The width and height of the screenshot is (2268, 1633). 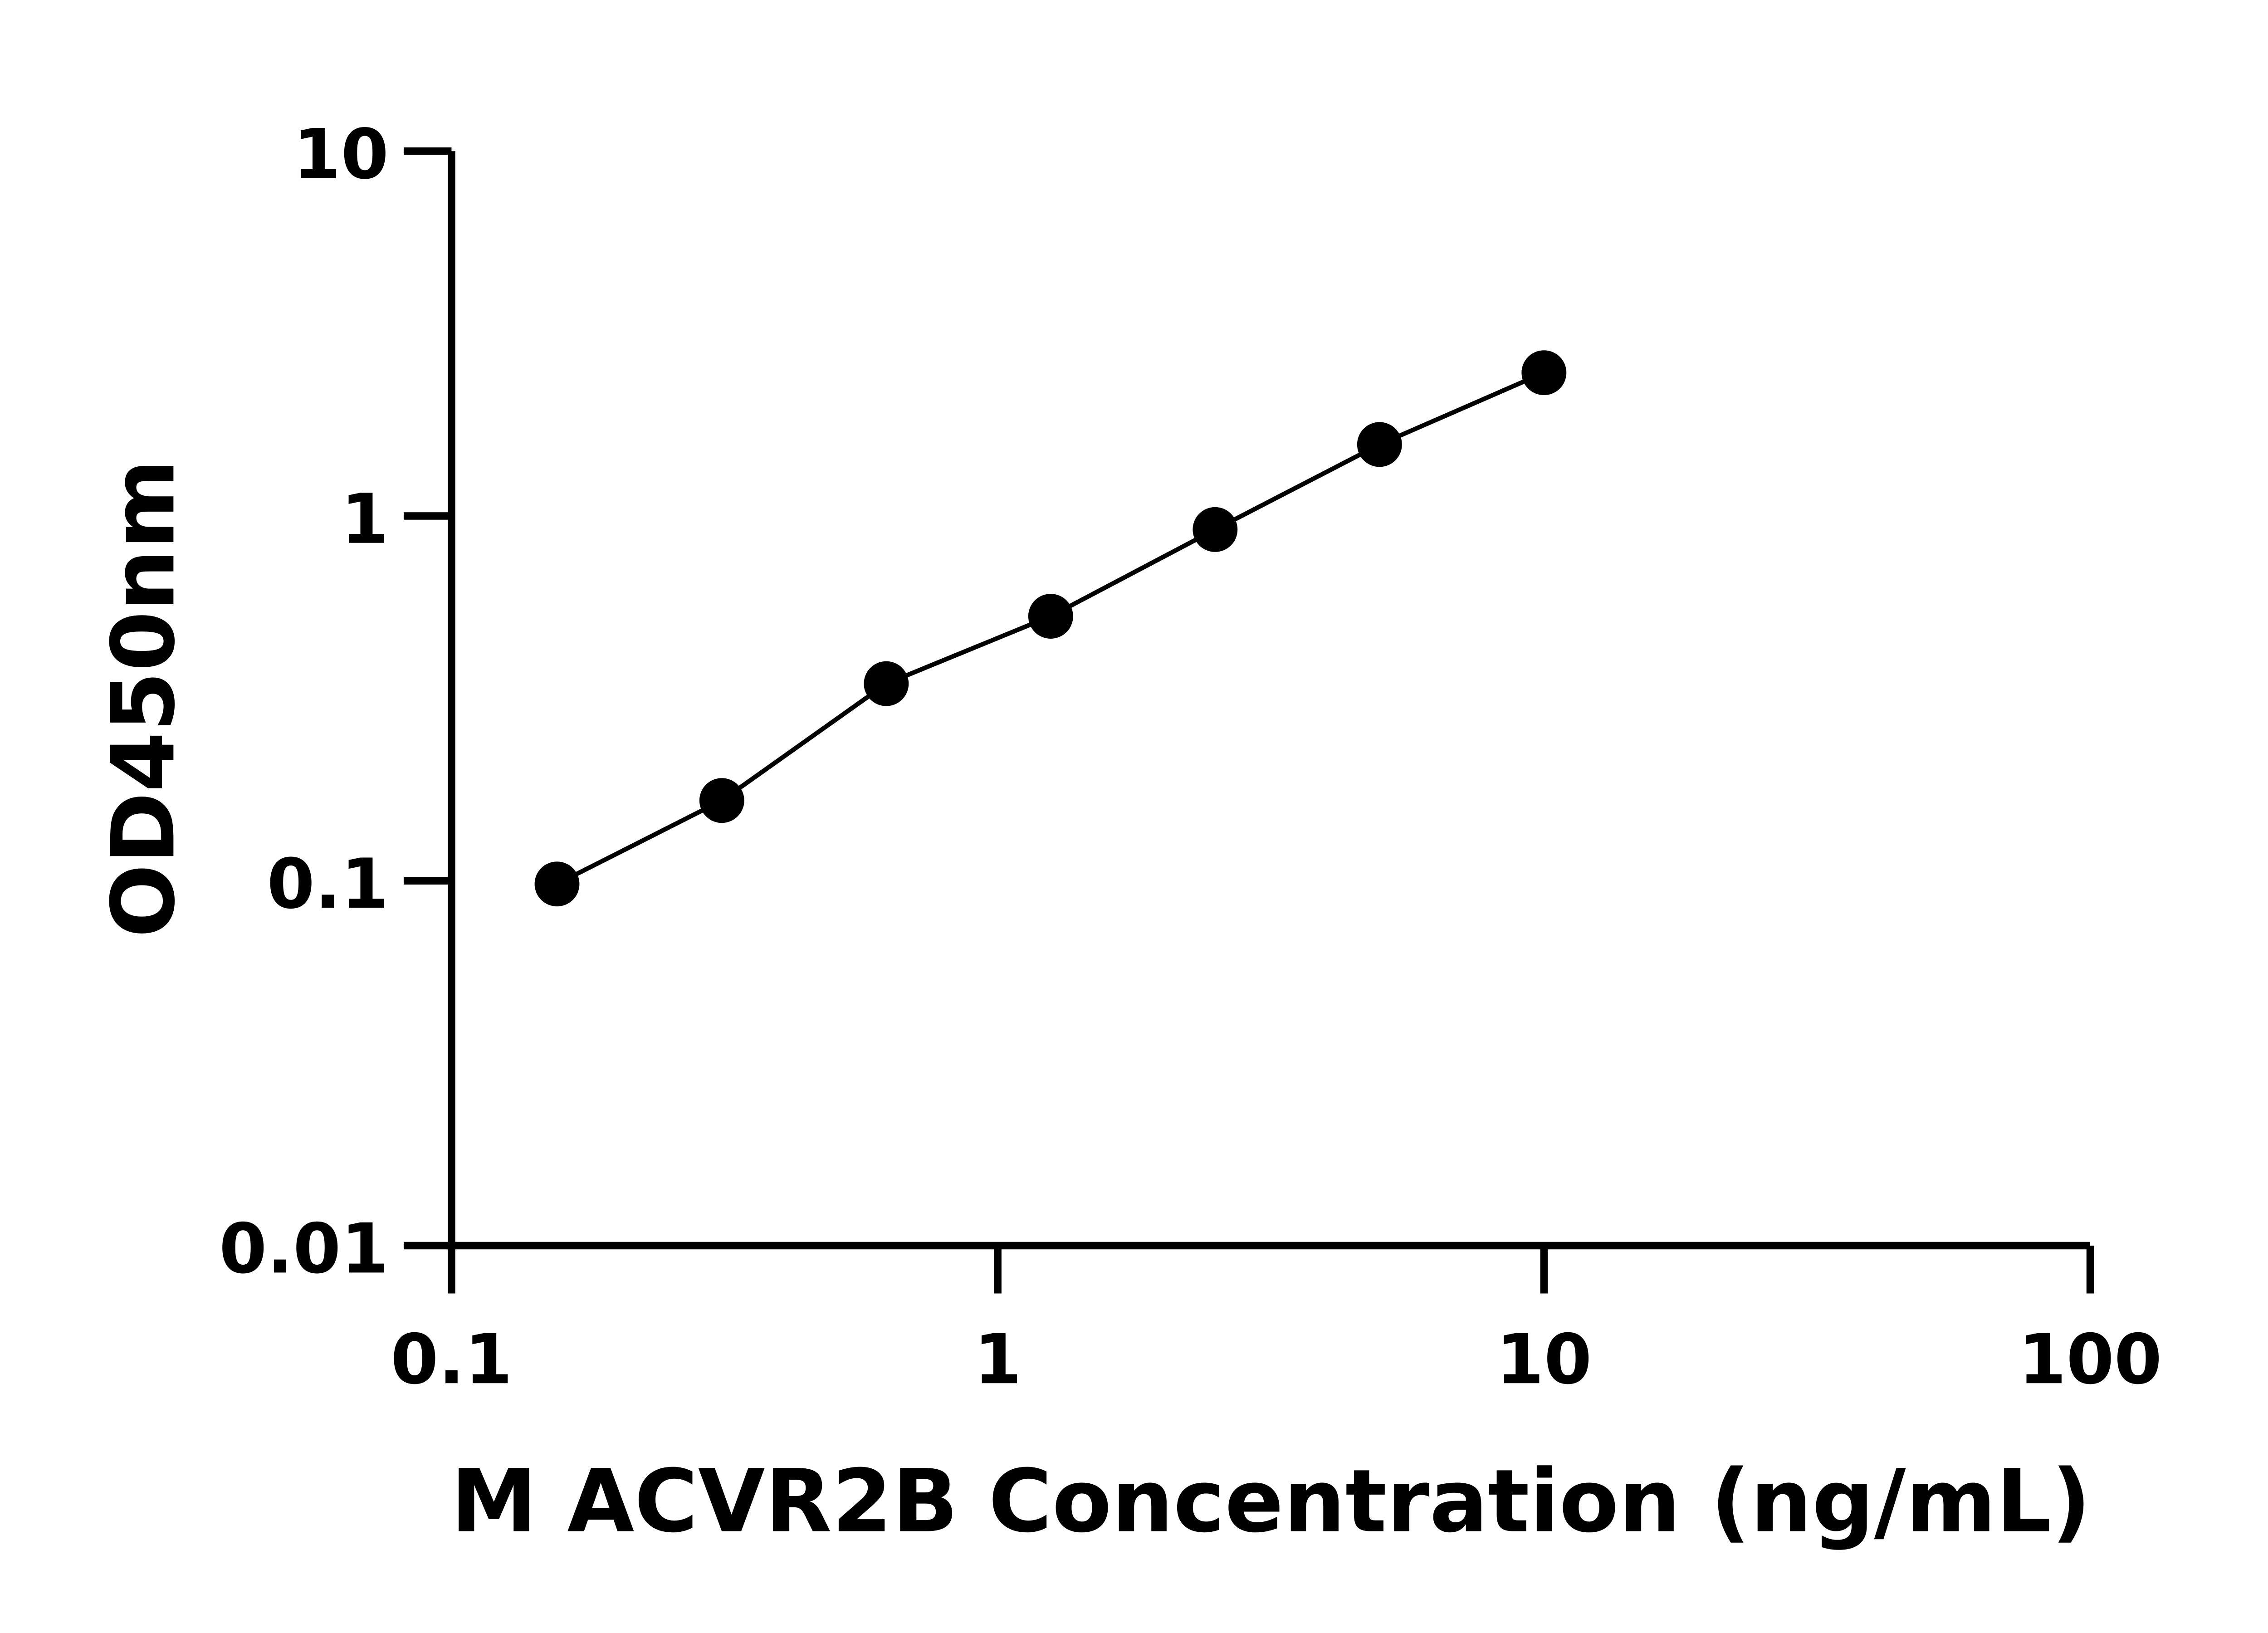 I want to click on x-tick-label: 100, so click(x=2091, y=1359).